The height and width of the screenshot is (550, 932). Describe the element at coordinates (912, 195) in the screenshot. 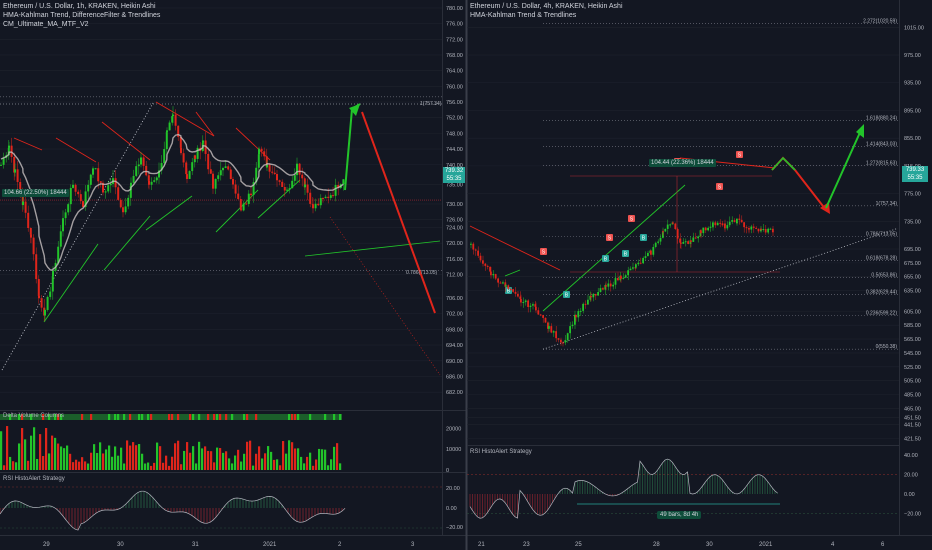

I see `right-y-tick: 775.00` at that location.